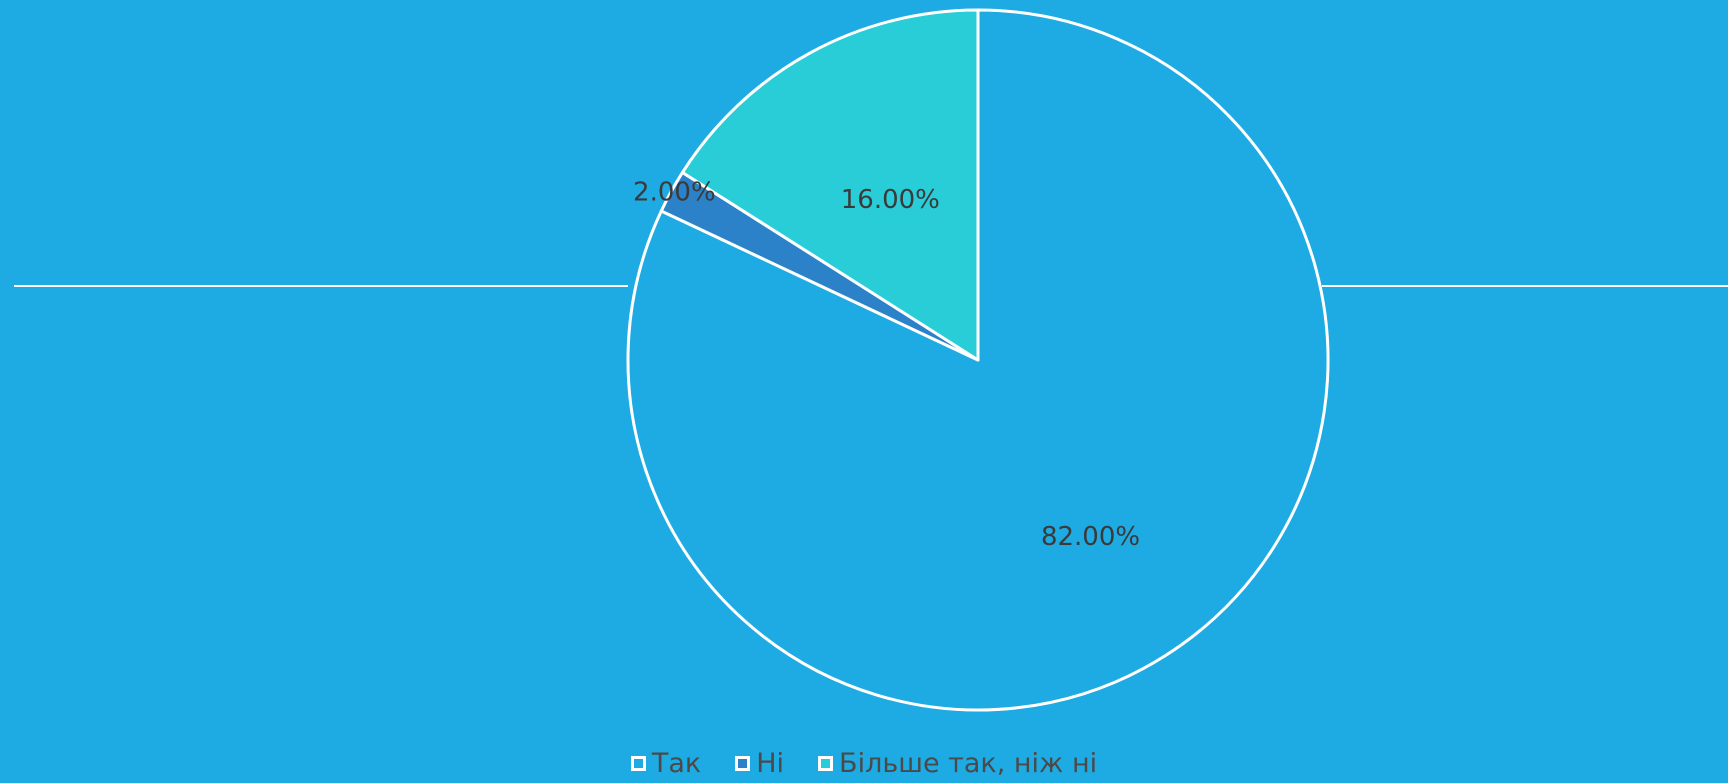  I want to click on legend-label-1: Так, so click(676, 763).